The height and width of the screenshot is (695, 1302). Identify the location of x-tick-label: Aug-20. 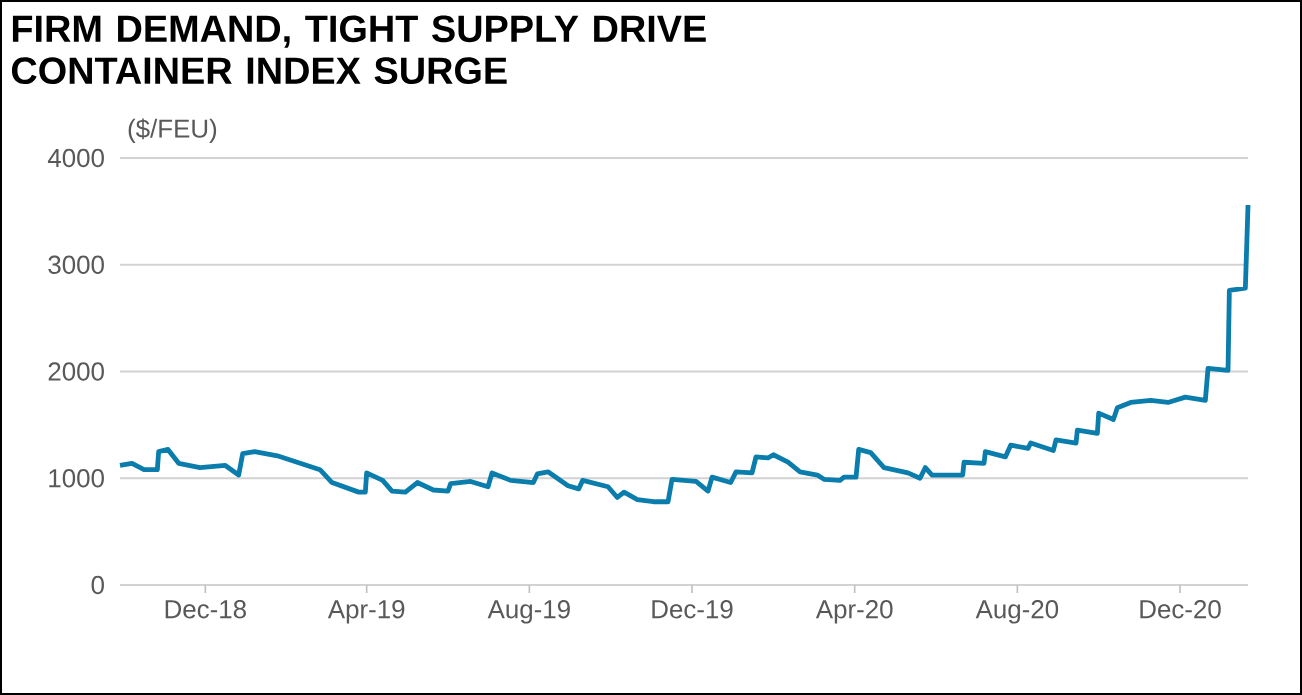
(1017, 612).